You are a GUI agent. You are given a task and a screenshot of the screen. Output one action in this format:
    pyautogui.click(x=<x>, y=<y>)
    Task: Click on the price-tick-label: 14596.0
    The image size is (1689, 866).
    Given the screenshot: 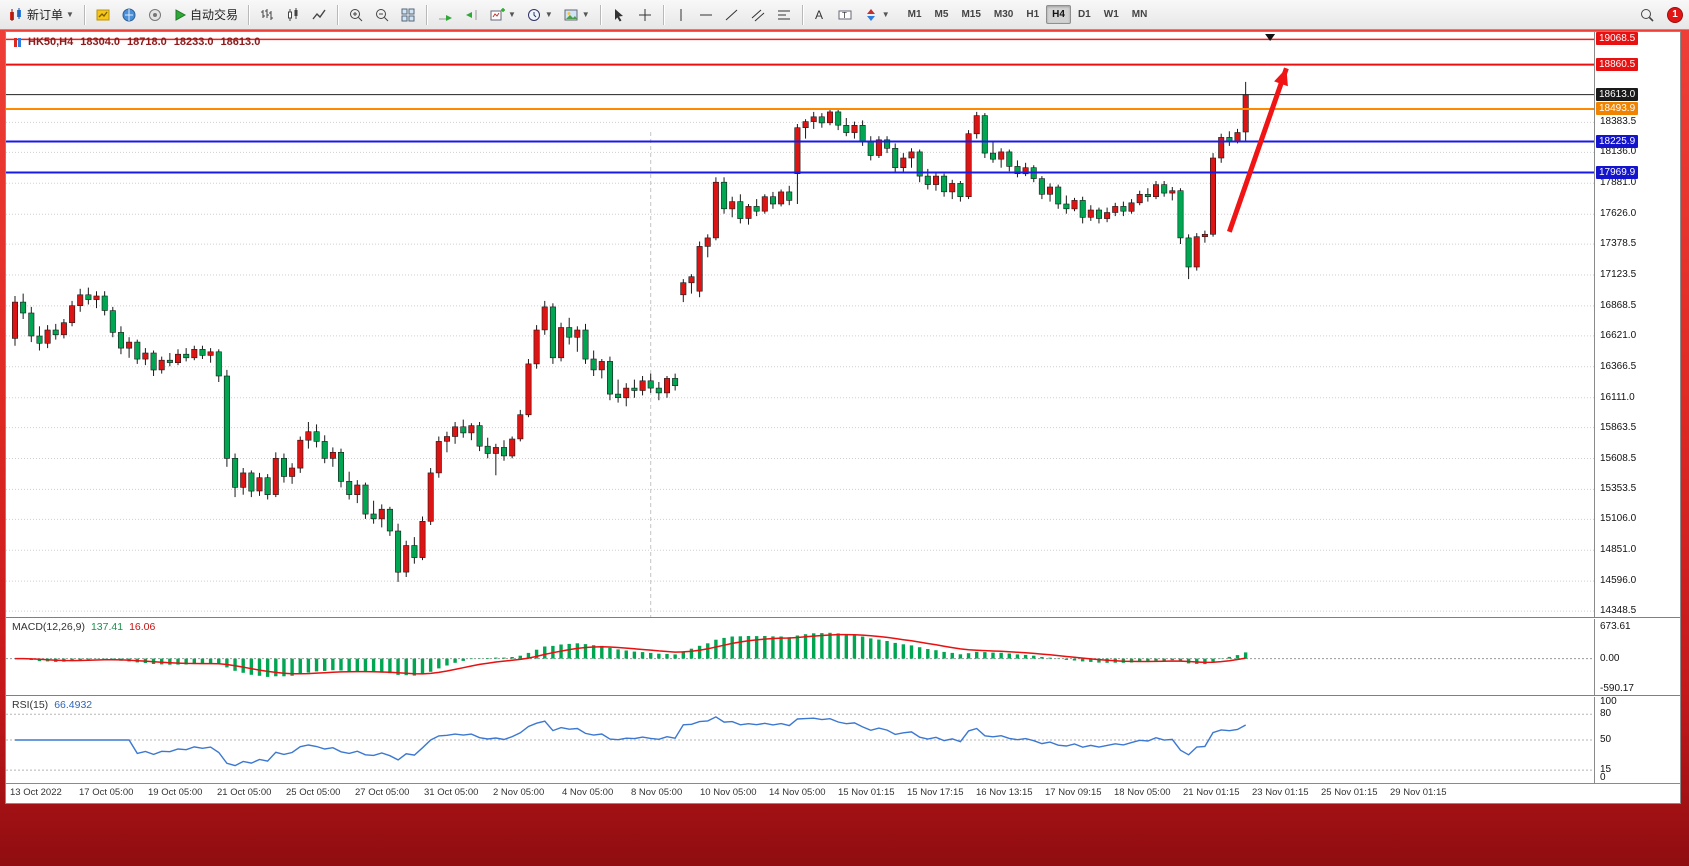 What is the action you would take?
    pyautogui.click(x=1618, y=581)
    